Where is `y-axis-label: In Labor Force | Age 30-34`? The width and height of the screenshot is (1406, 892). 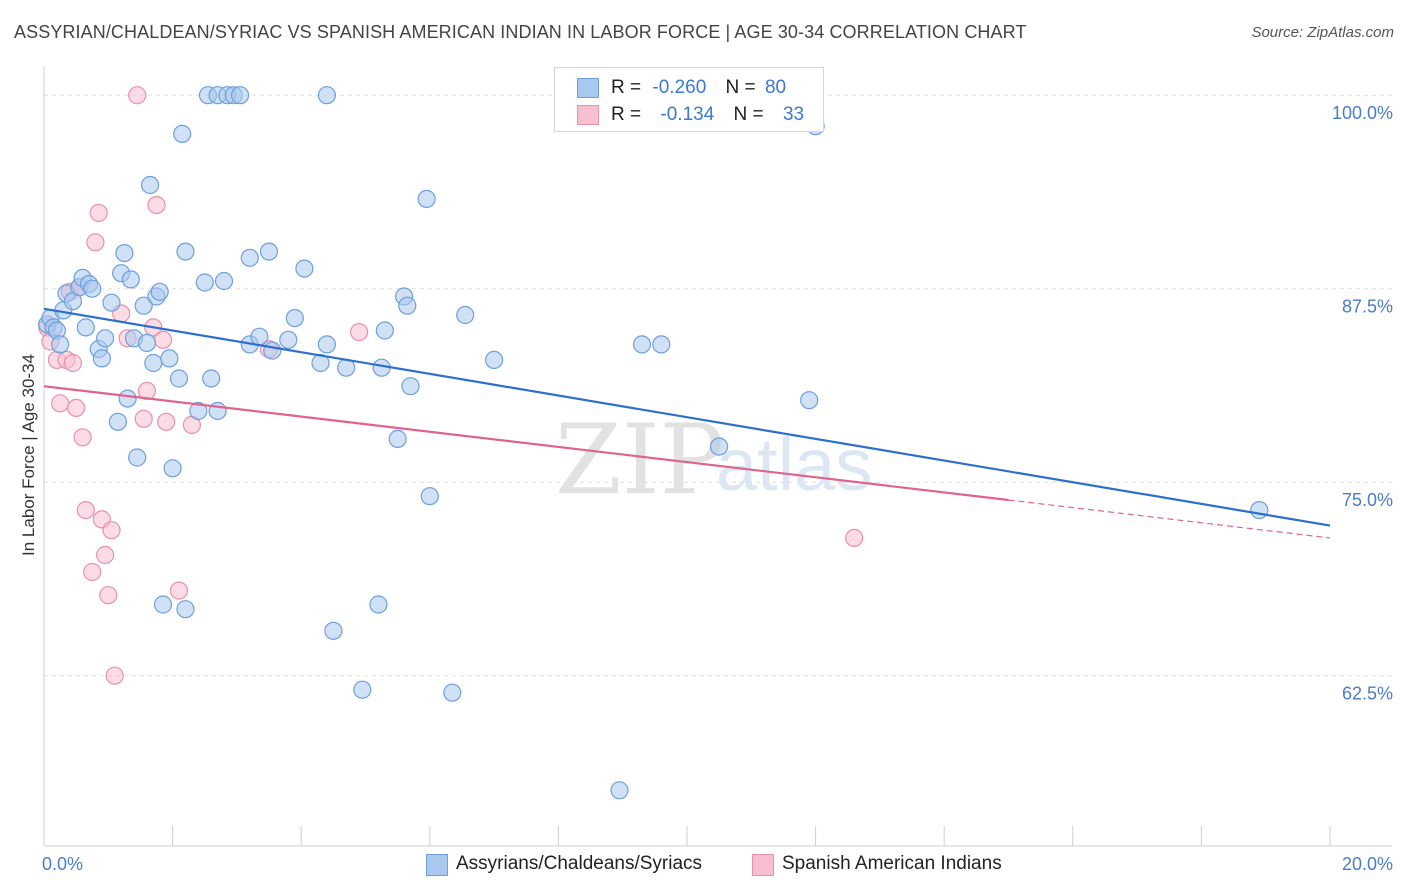
y-axis-label: In Labor Force | Age 30-34 is located at coordinates (28, 455).